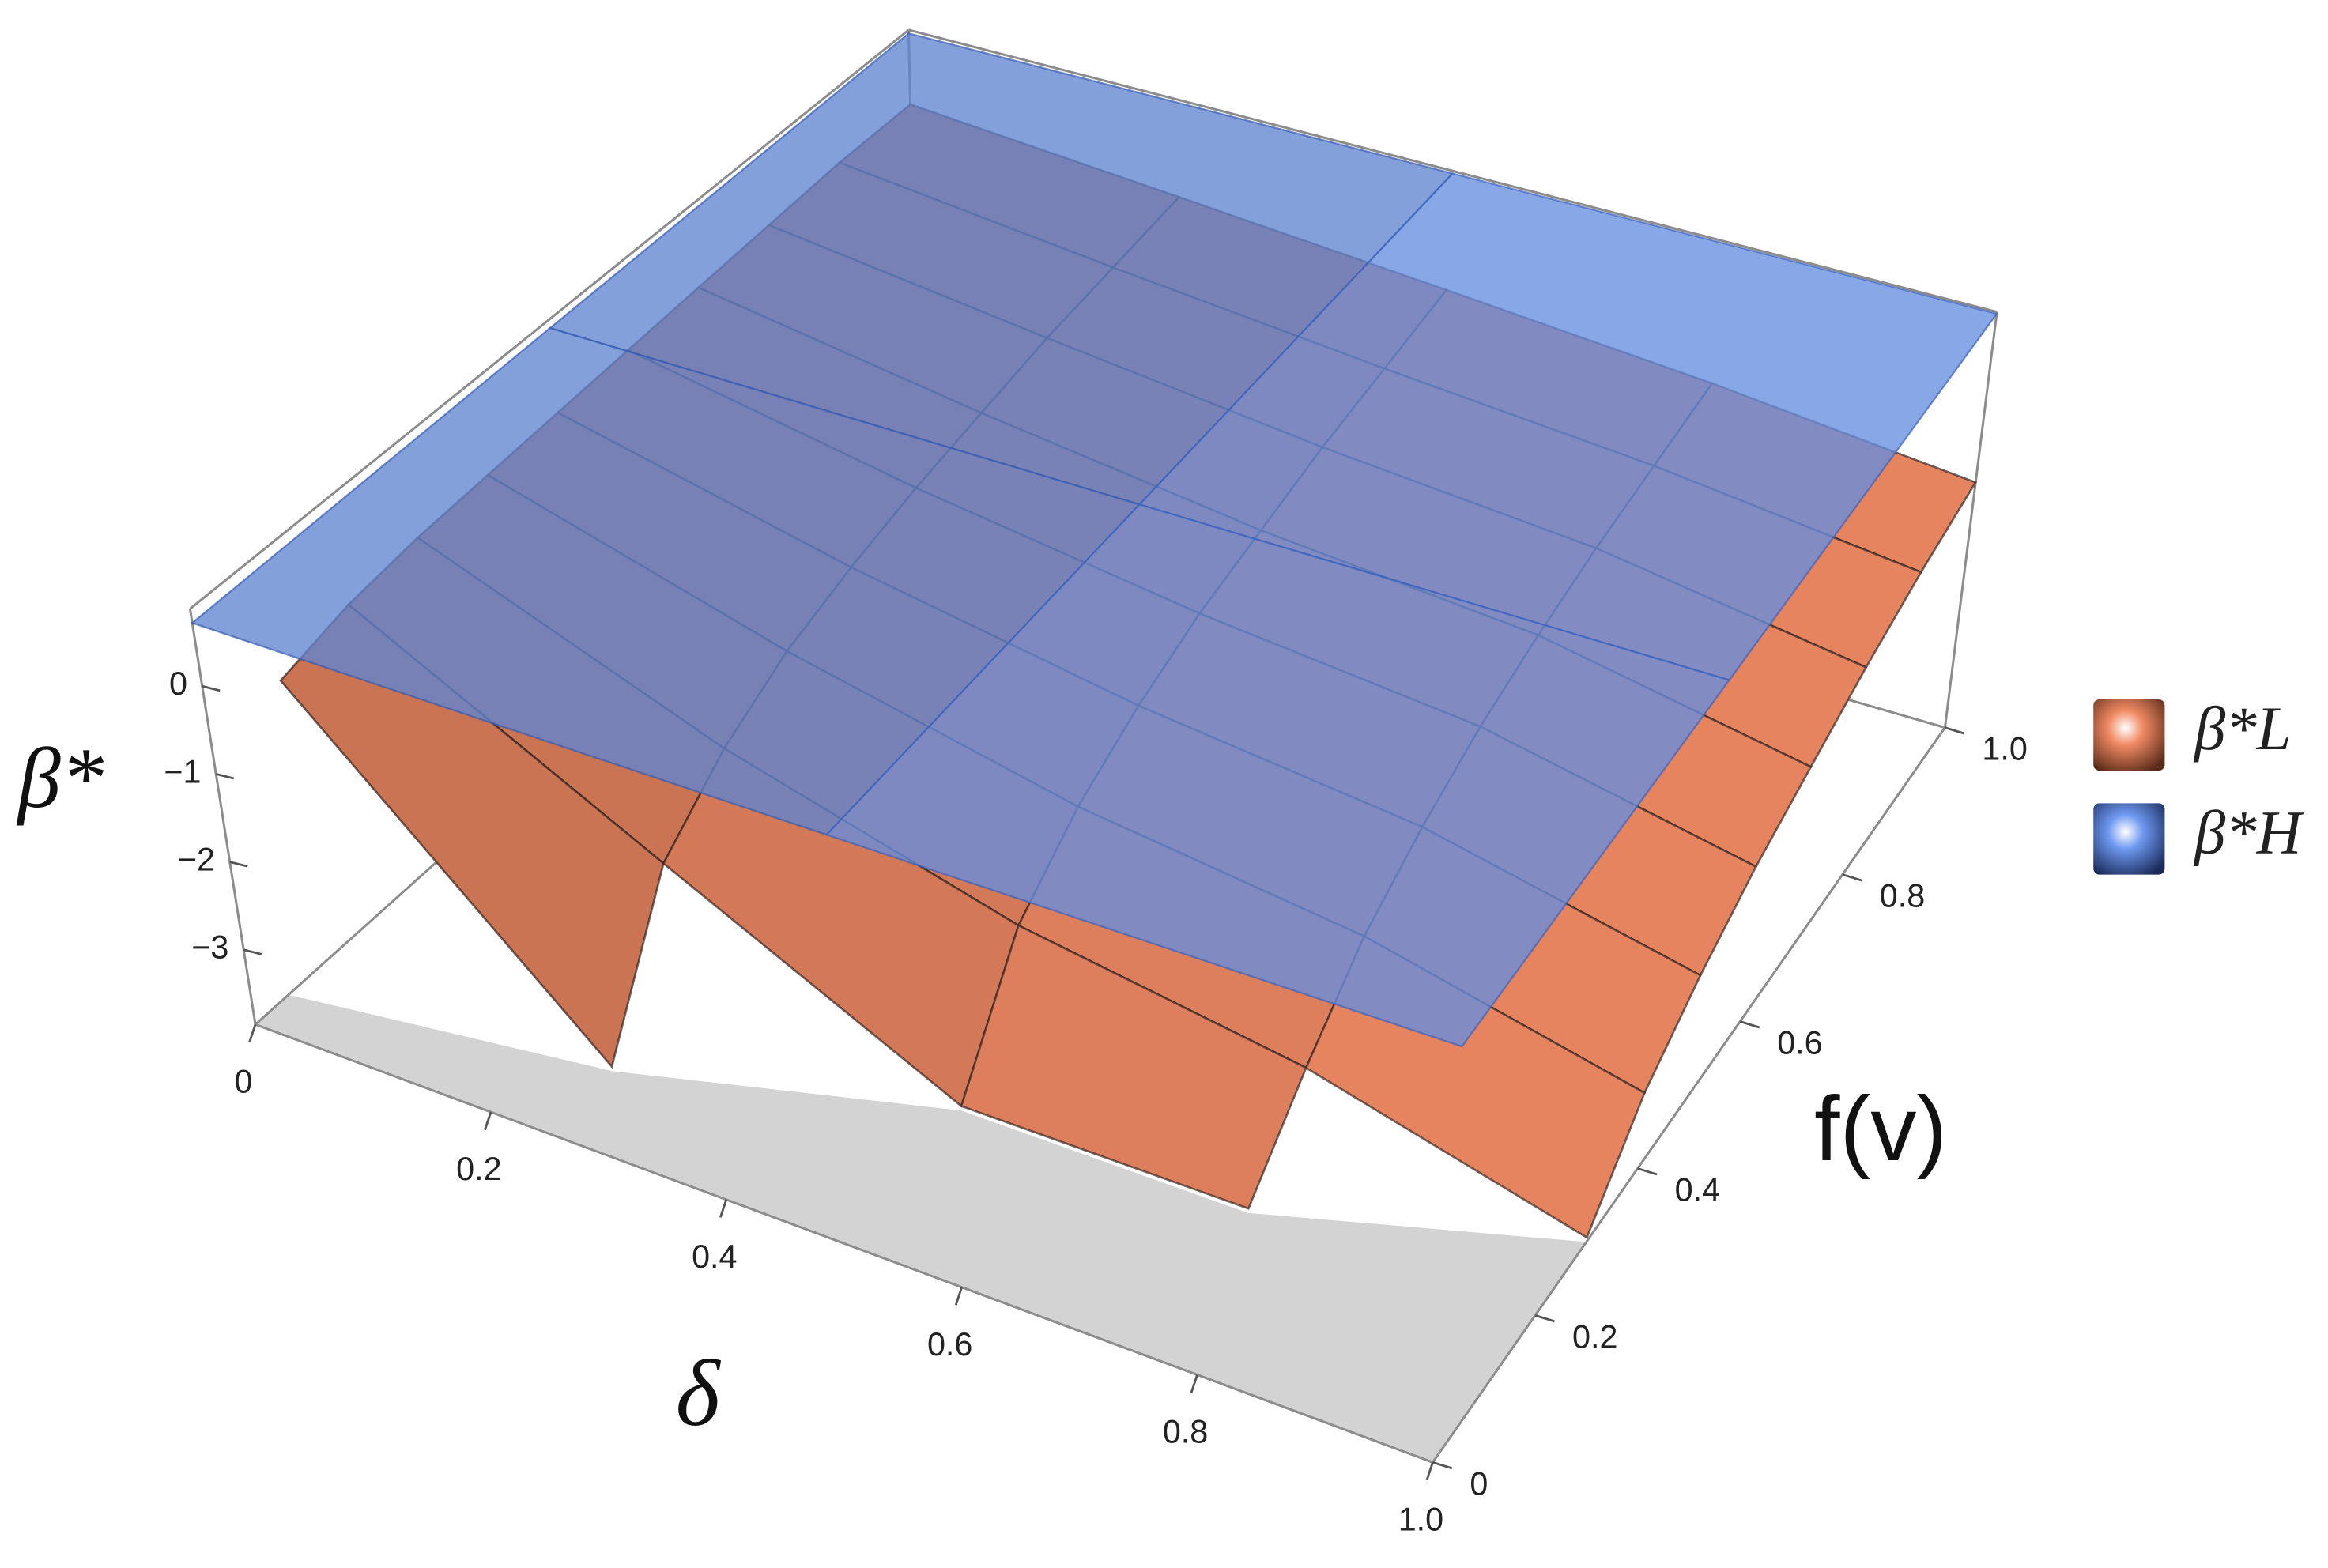  I want to click on legend-label: β*H, so click(2249, 833).